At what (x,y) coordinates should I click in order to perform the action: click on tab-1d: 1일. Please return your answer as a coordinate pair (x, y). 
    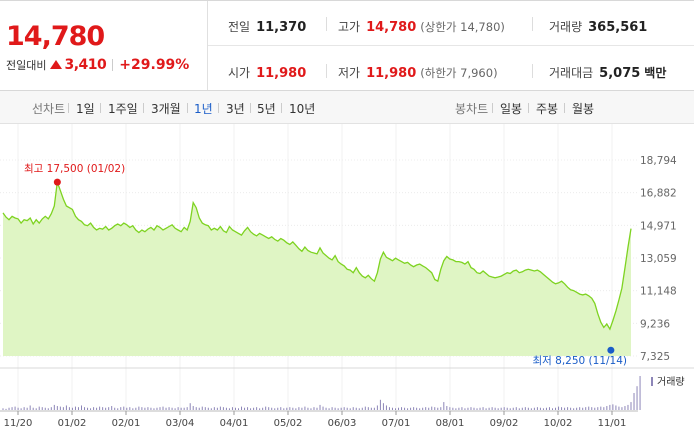
    Looking at the image, I should click on (85, 109).